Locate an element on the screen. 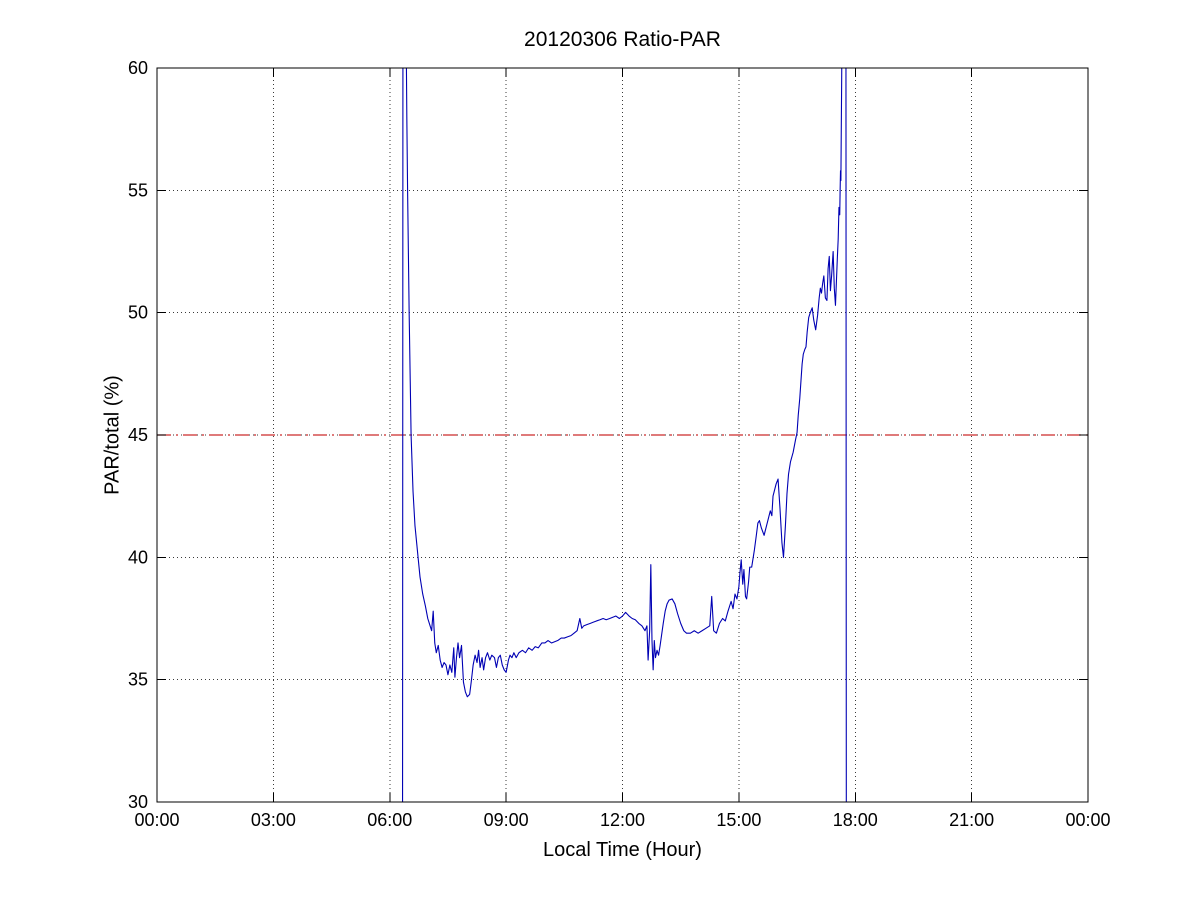  x-tick-label: 18:00 is located at coordinates (855, 820).